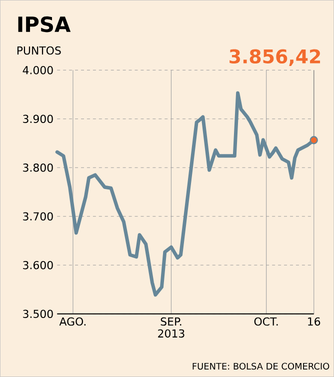 This screenshot has width=334, height=377. What do you see at coordinates (266, 321) in the screenshot?
I see `x-tick-label: OCT.` at bounding box center [266, 321].